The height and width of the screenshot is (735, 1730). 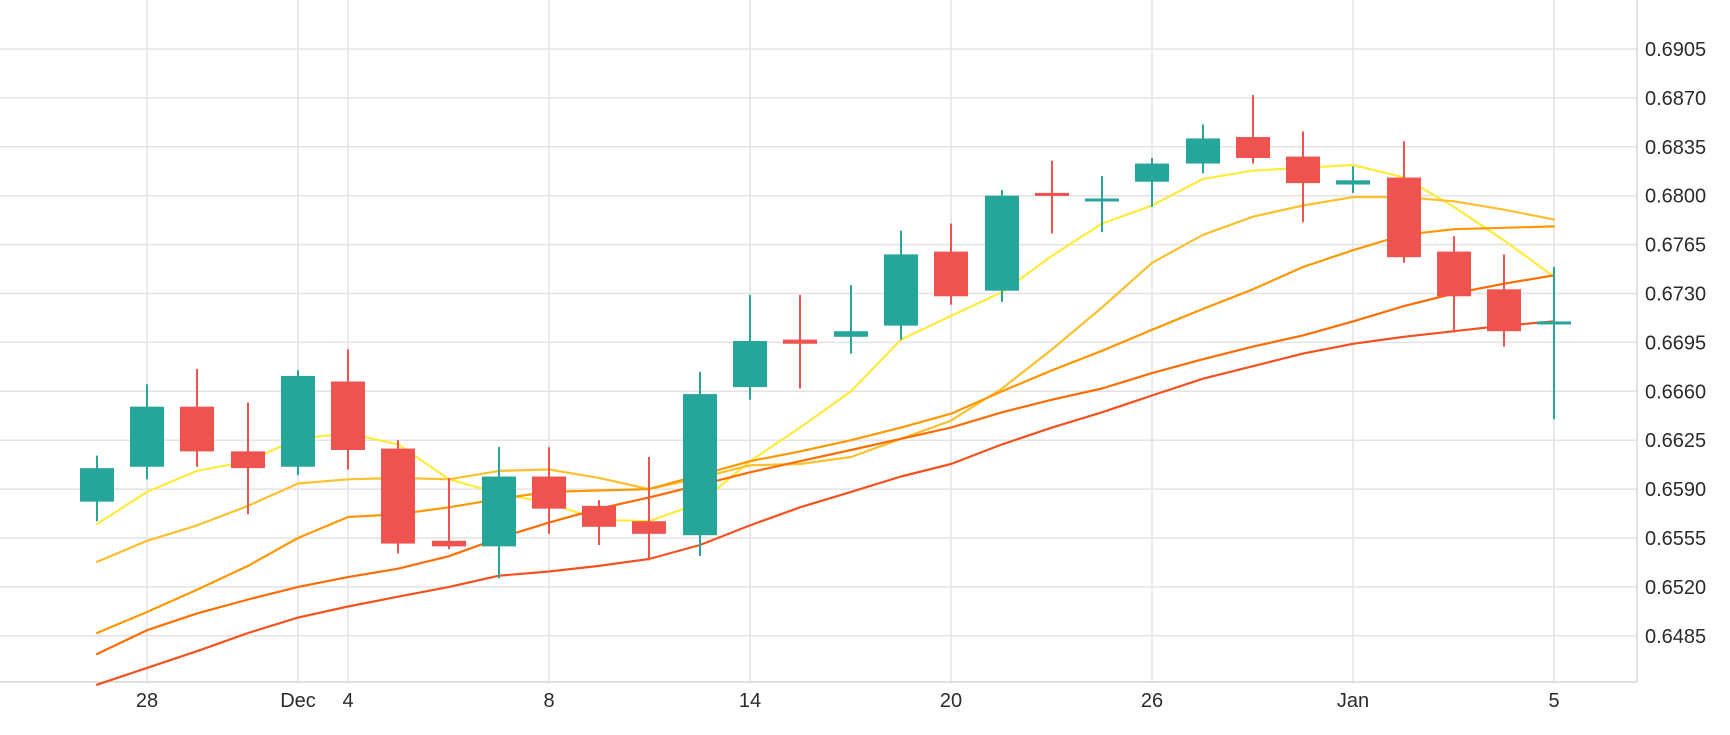 What do you see at coordinates (1675, 392) in the screenshot?
I see `y-tick-label: 0.6660` at bounding box center [1675, 392].